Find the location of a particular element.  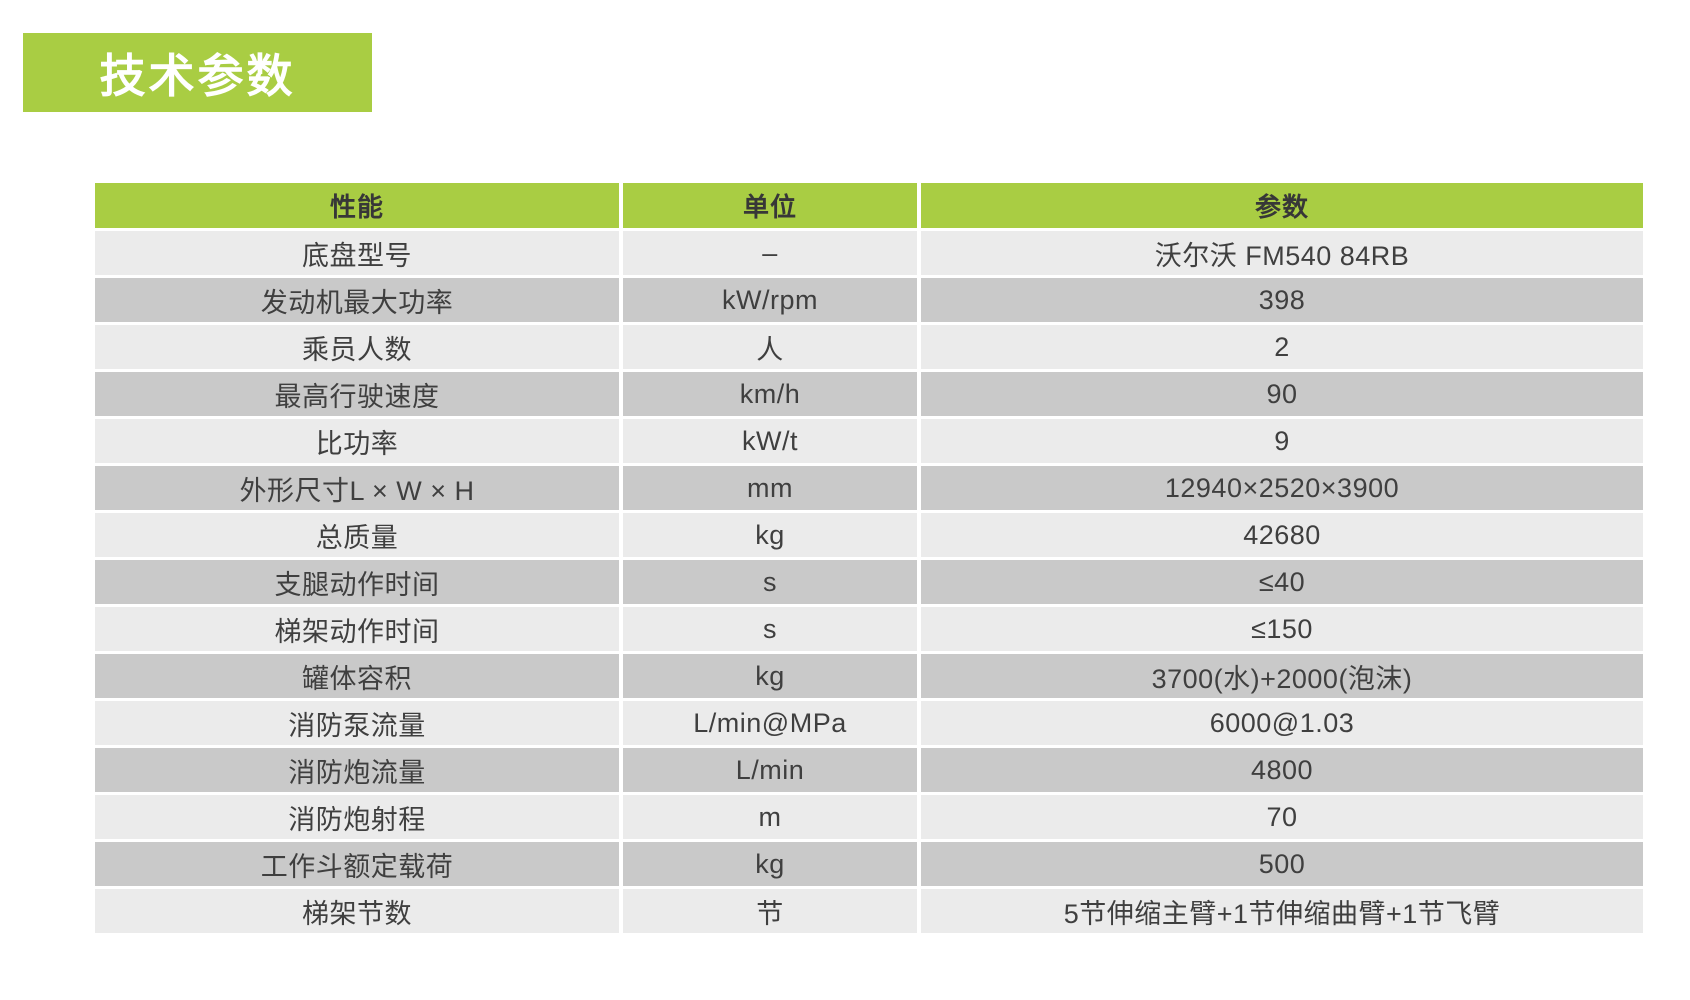

cell-unit: L/min is located at coordinates (770, 770).